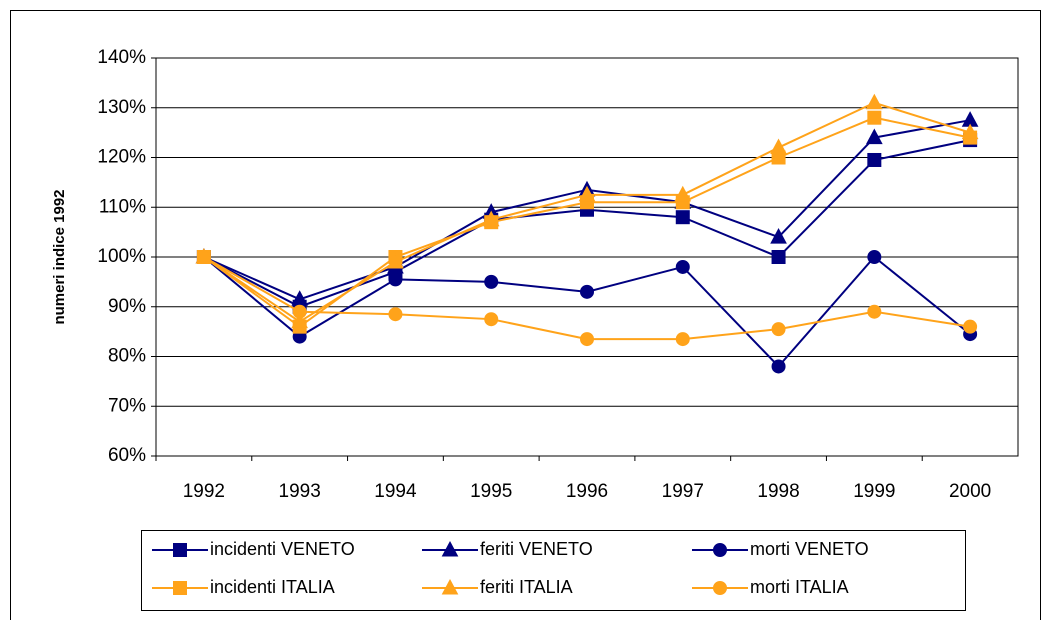  What do you see at coordinates (127, 356) in the screenshot?
I see `y-tick-label: 80%` at bounding box center [127, 356].